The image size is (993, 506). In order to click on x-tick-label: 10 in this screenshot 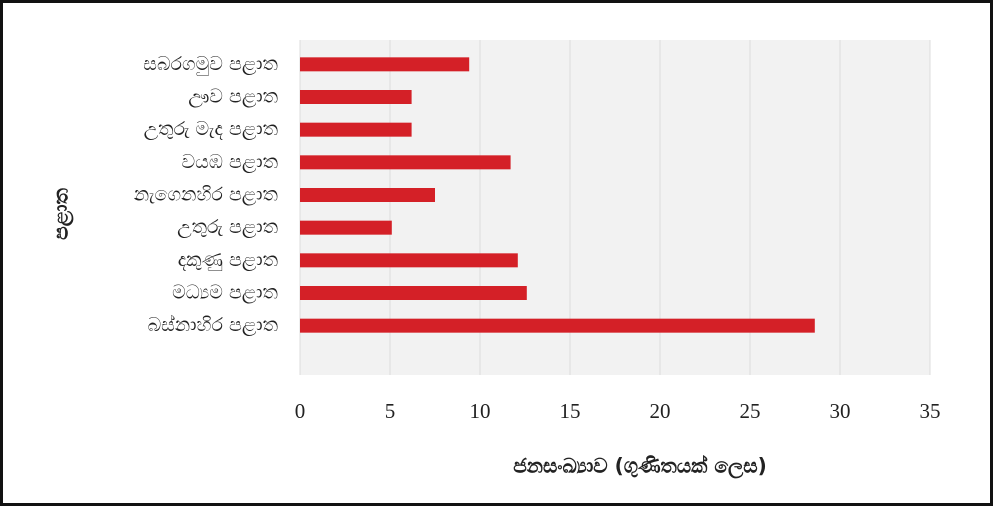, I will do `click(480, 411)`.